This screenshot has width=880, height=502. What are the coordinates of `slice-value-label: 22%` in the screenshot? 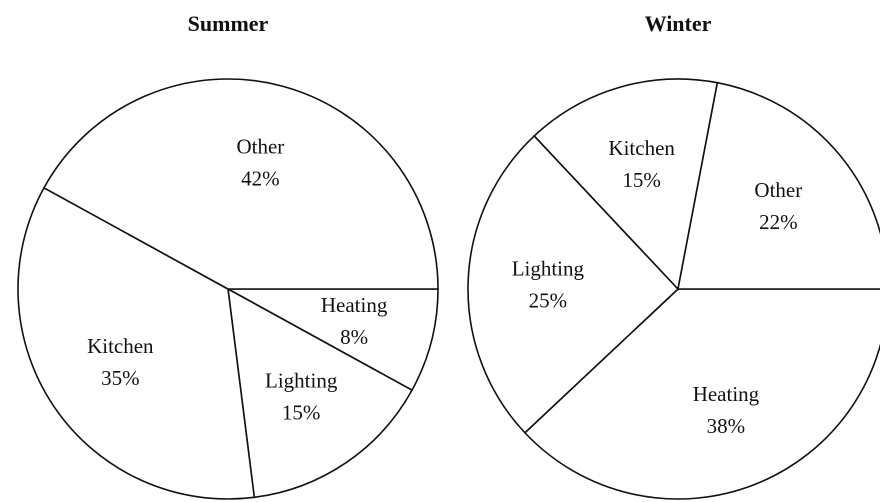 It's located at (778, 222).